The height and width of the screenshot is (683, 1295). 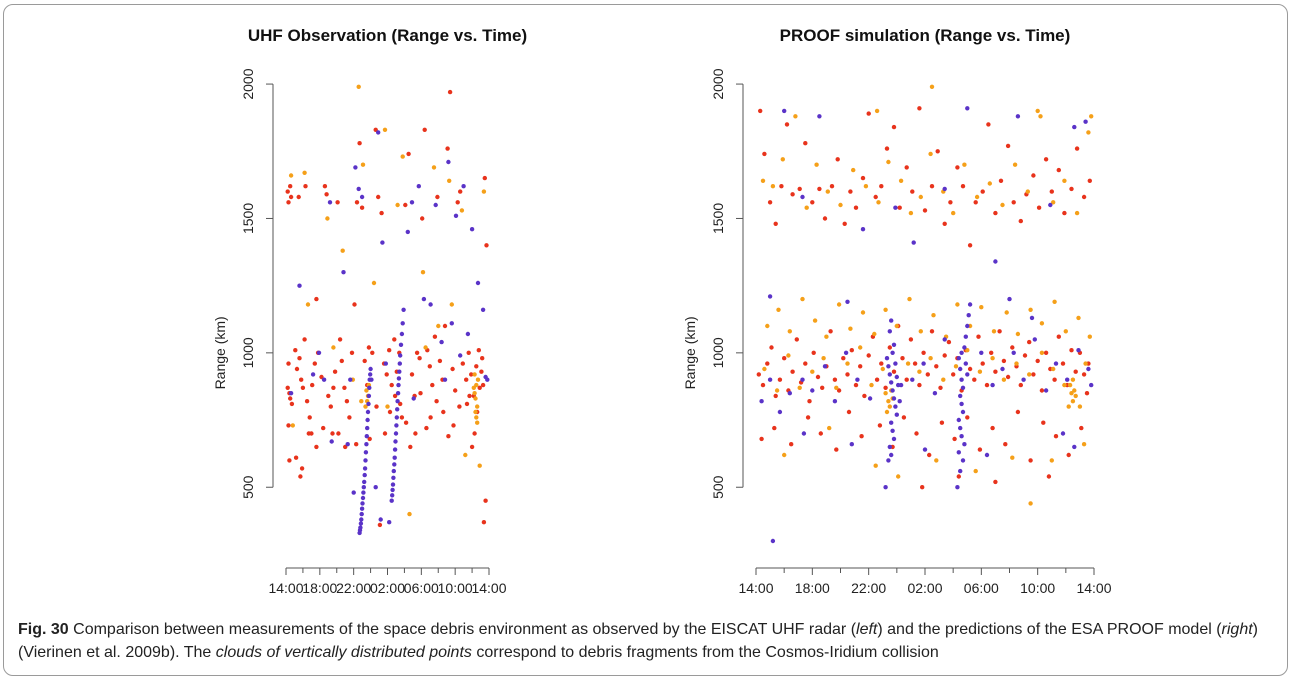 What do you see at coordinates (220, 352) in the screenshot?
I see `uhf-y-axis-label: Range (km)` at bounding box center [220, 352].